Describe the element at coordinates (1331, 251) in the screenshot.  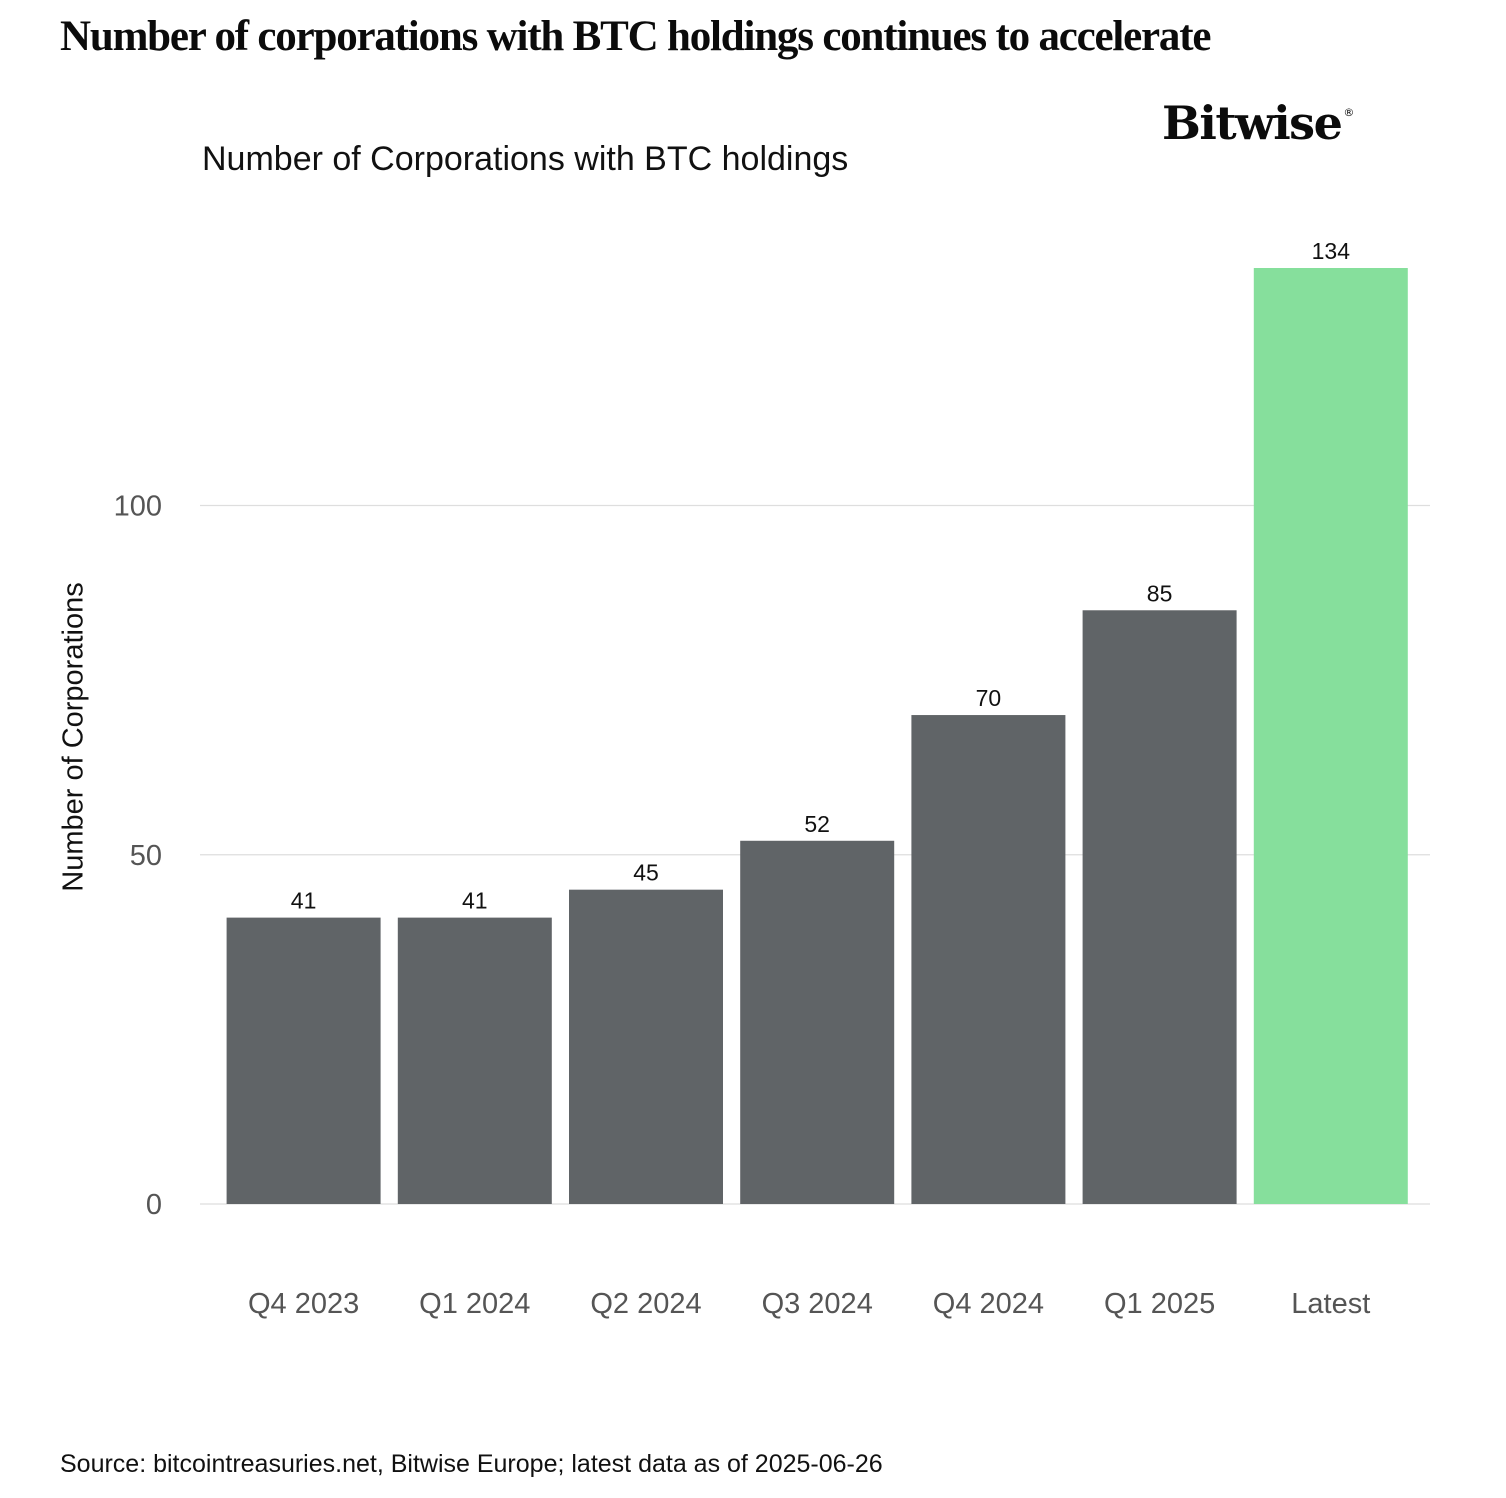
I see `bar-value-label: 134` at that location.